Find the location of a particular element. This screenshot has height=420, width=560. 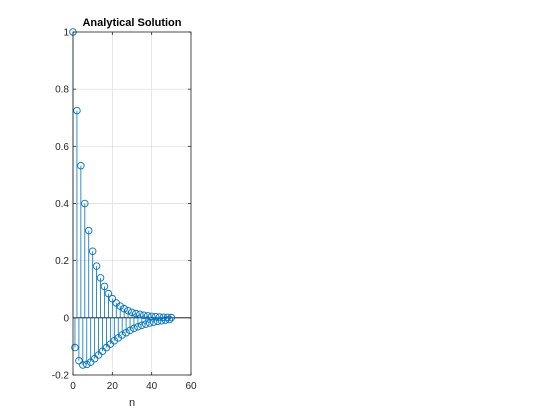

x-tick-label-1: 20 is located at coordinates (113, 386).